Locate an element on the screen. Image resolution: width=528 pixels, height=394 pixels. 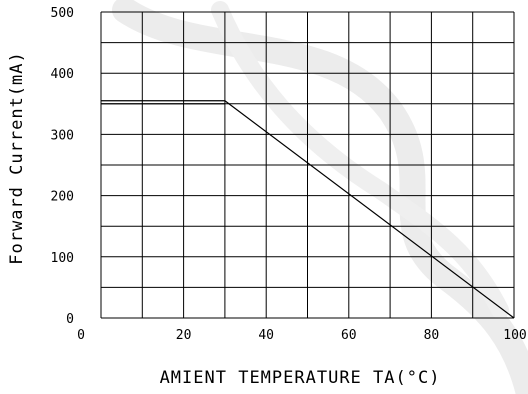
y-tick-label: 400 is located at coordinates (62, 74).